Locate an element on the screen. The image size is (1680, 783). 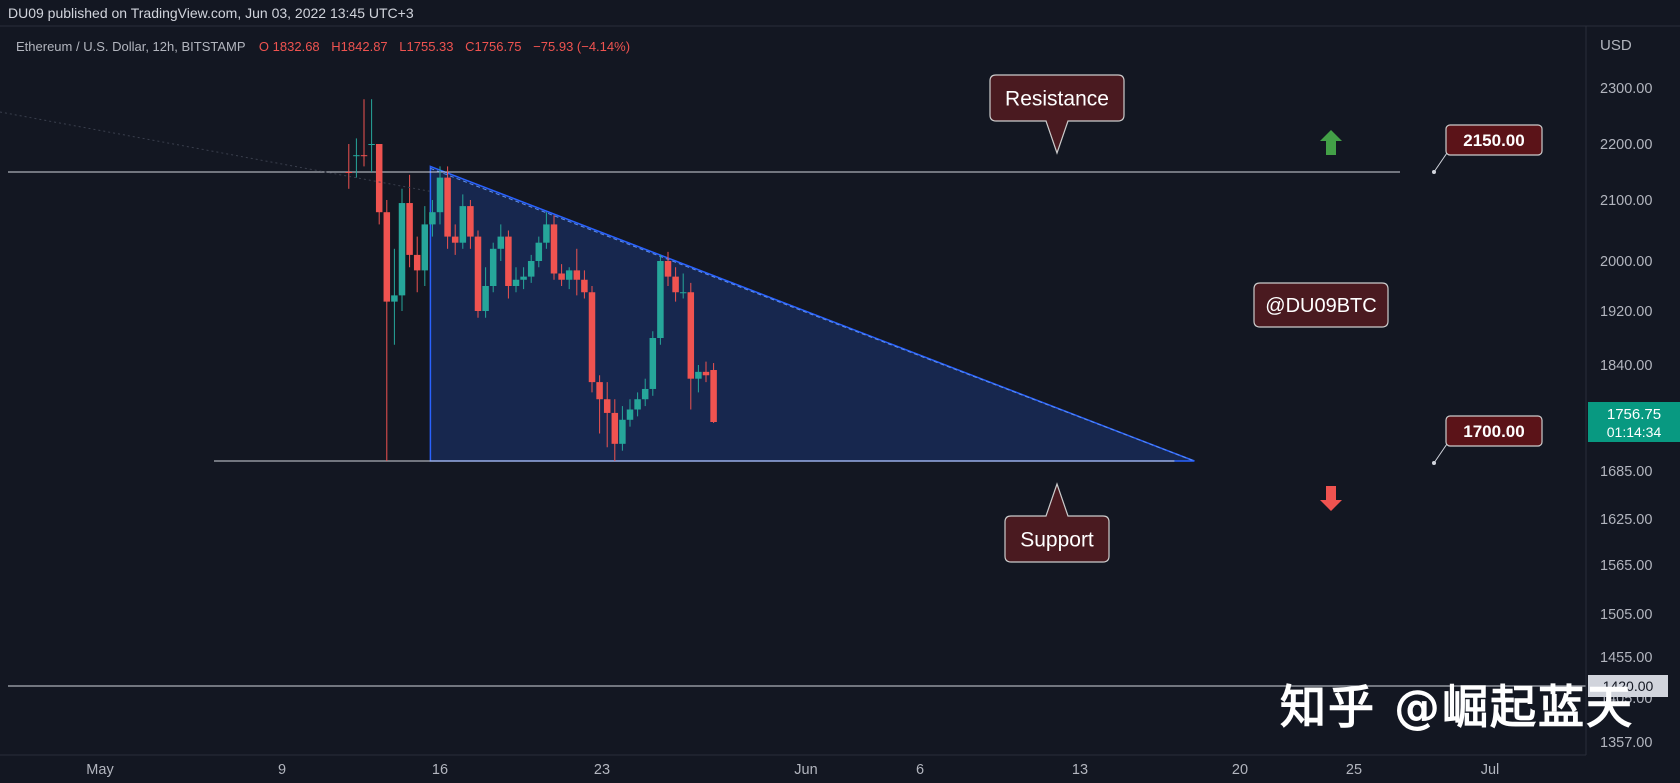
arrow-up-icon is located at coordinates (1331, 142).